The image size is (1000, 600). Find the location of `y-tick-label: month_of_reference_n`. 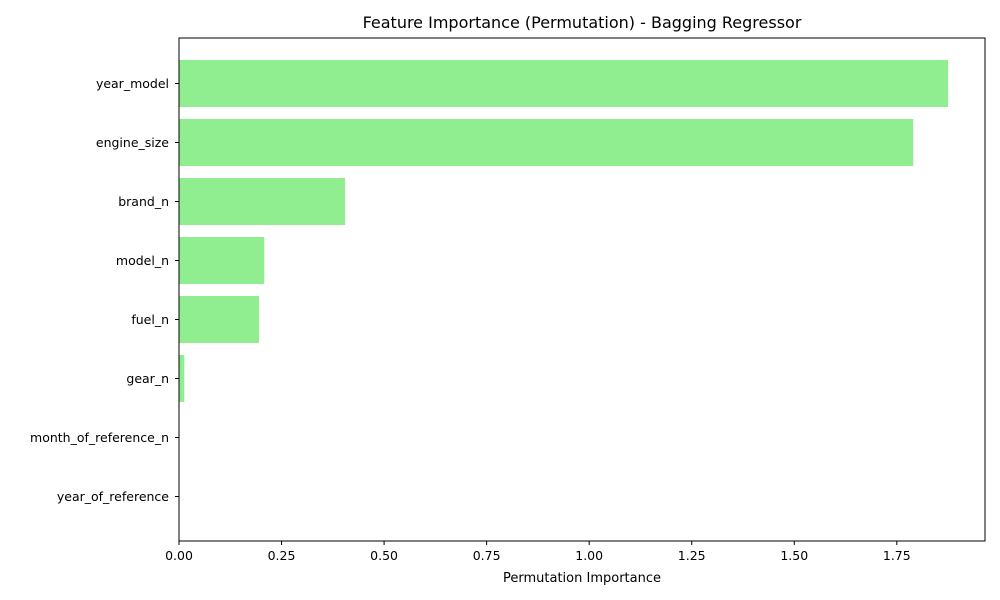

y-tick-label: month_of_reference_n is located at coordinates (99, 437).